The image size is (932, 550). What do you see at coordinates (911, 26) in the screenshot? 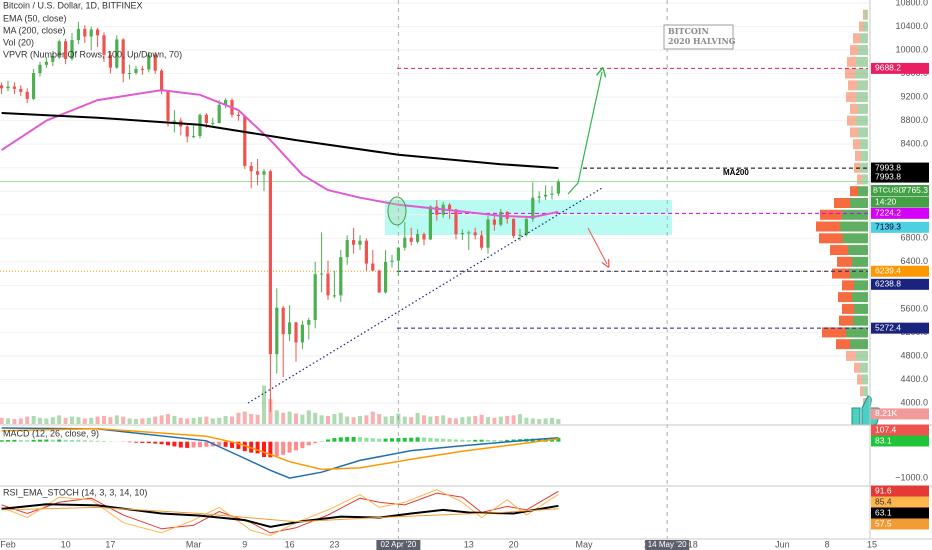
I see `y-tick-label: 10400.0` at bounding box center [911, 26].